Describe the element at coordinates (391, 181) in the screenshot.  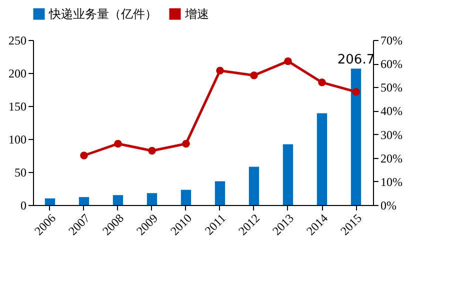
I see `y2-tick-label: 10%` at that location.